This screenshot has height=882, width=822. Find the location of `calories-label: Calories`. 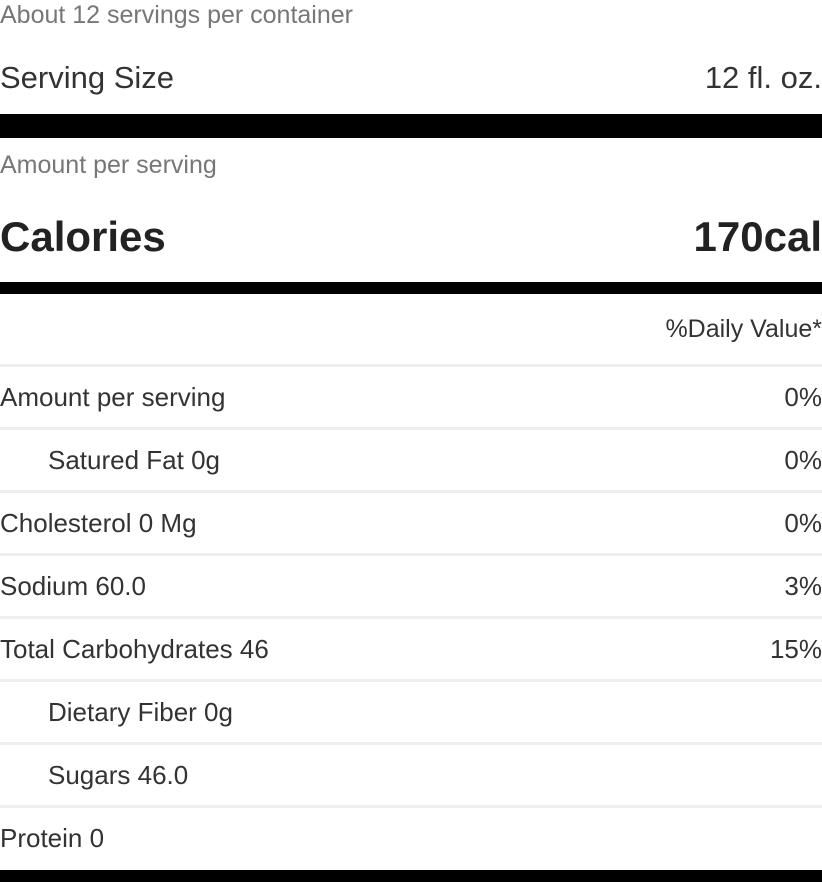

calories-label: Calories is located at coordinates (83, 236).